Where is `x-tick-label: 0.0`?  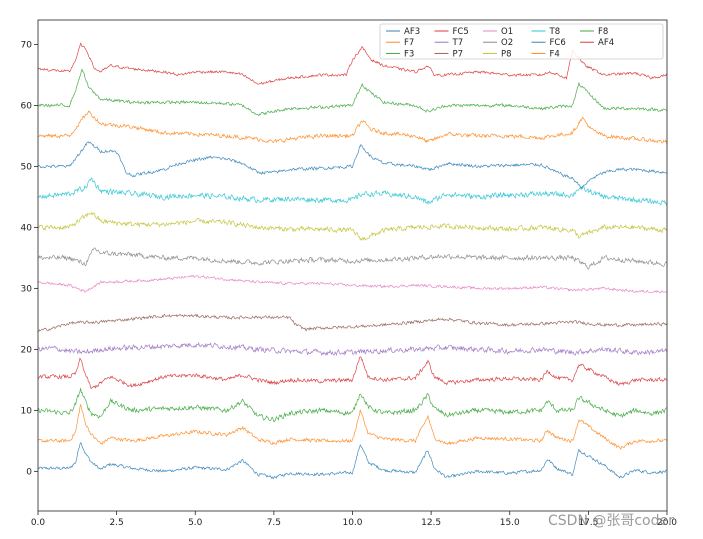
x-tick-label: 0.0 is located at coordinates (38, 523).